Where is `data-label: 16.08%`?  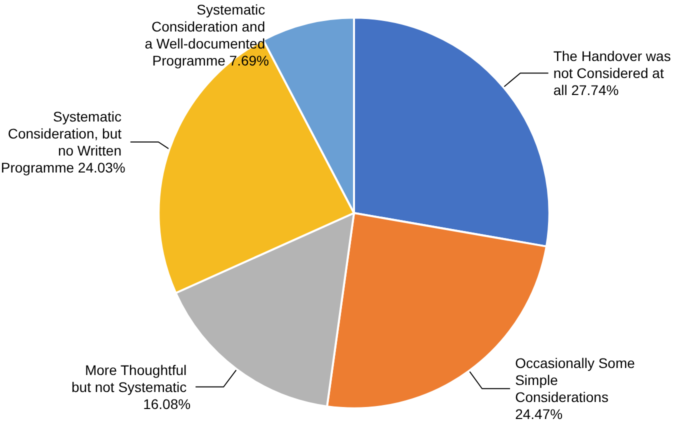
data-label: 16.08% is located at coordinates (167, 404).